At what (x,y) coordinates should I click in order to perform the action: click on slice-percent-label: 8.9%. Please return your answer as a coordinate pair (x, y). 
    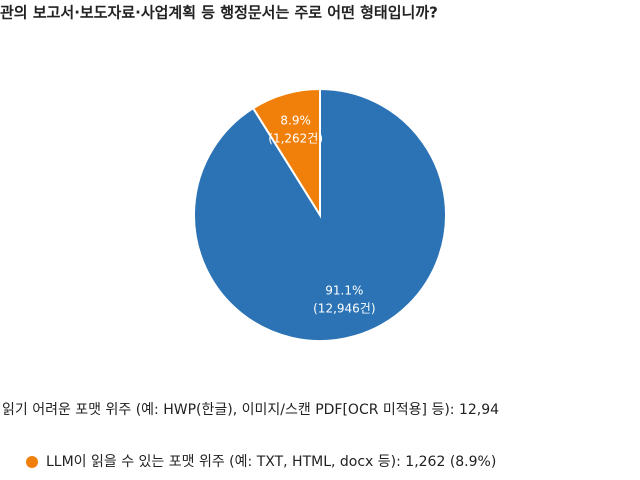
    Looking at the image, I should click on (295, 121).